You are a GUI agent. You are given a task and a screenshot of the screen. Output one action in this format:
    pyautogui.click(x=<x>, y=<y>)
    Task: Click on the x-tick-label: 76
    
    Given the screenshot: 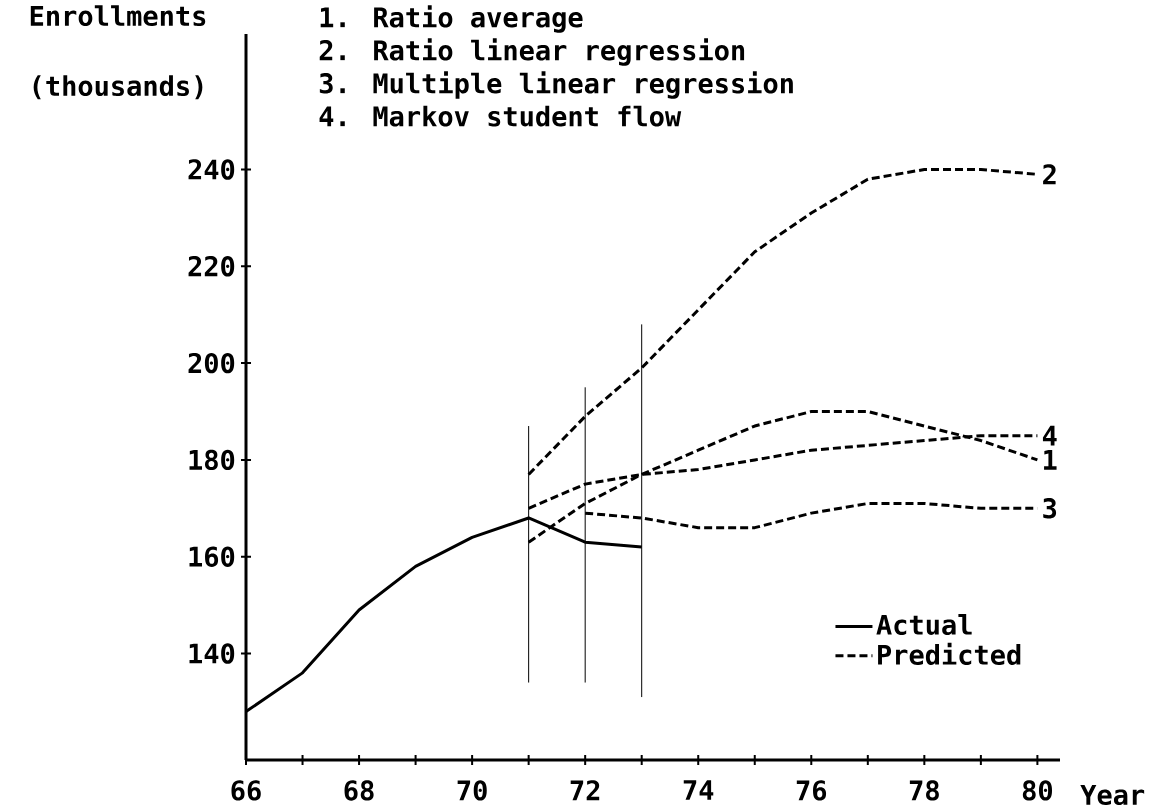 What is the action you would take?
    pyautogui.click(x=811, y=790)
    